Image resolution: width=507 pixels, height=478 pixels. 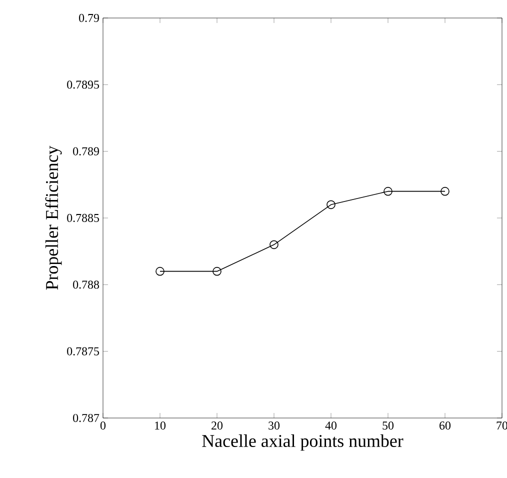 What do you see at coordinates (86, 151) in the screenshot?
I see `y-tick-label: 0.789` at bounding box center [86, 151].